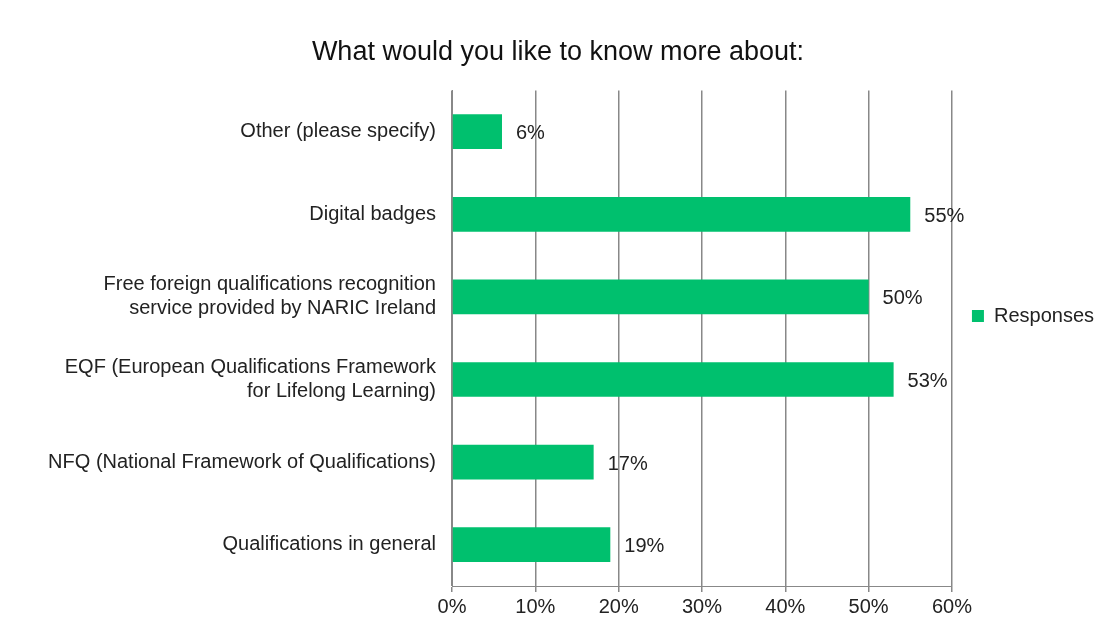 This screenshot has height=632, width=1114. I want to click on chart-title: What would you like to know more about:, so click(558, 50).